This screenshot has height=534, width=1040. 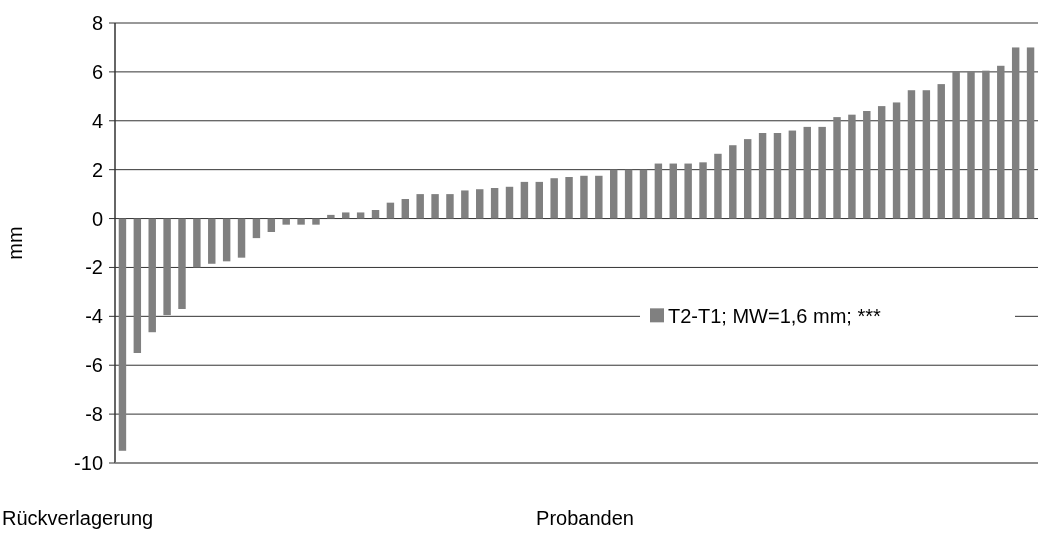 What do you see at coordinates (94, 365) in the screenshot?
I see `y-tick-label: -6` at bounding box center [94, 365].